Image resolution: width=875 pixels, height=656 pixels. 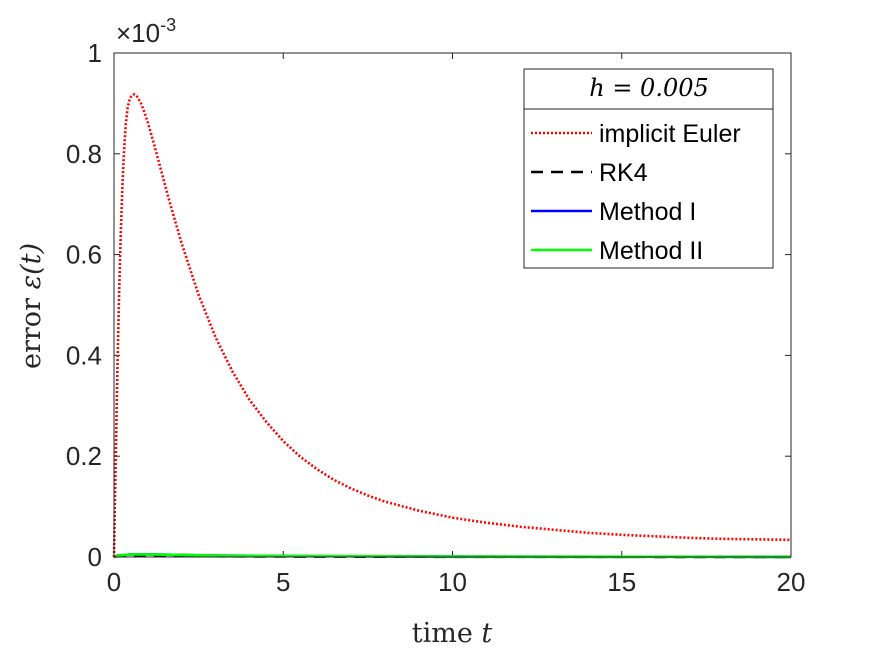 What do you see at coordinates (283, 582) in the screenshot?
I see `x-tick-label: 5` at bounding box center [283, 582].